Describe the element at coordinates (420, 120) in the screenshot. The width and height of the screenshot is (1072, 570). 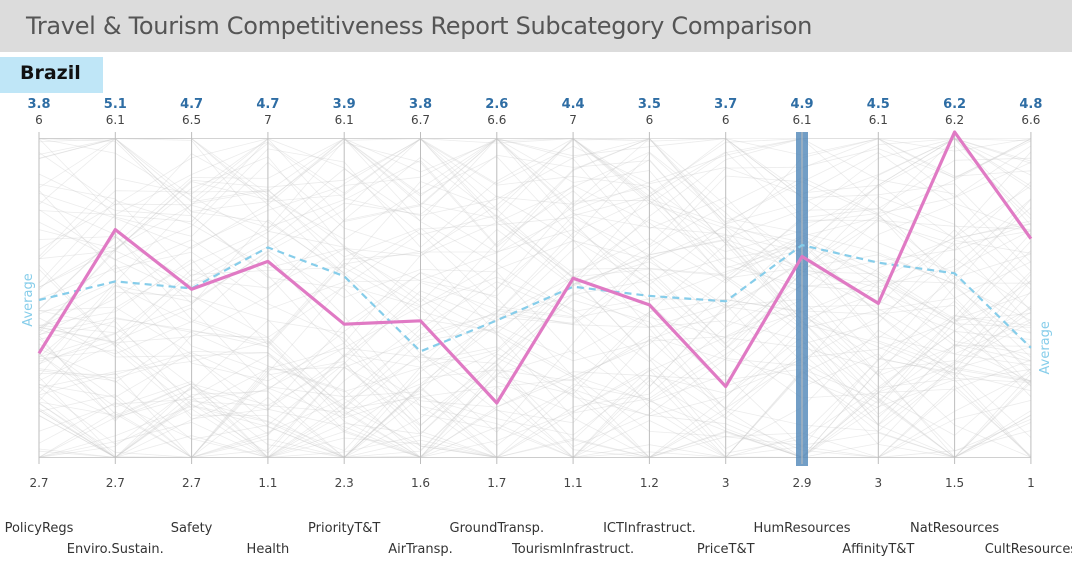
I see `axis-max-label: 6.7` at that location.